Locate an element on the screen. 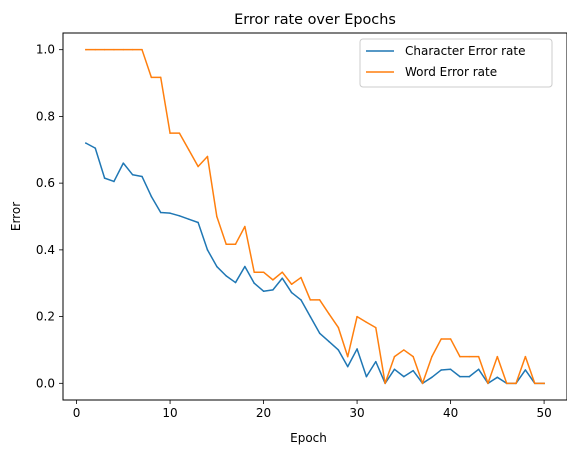 This screenshot has height=455, width=567. y-tick-label: 0.0 is located at coordinates (45, 383).